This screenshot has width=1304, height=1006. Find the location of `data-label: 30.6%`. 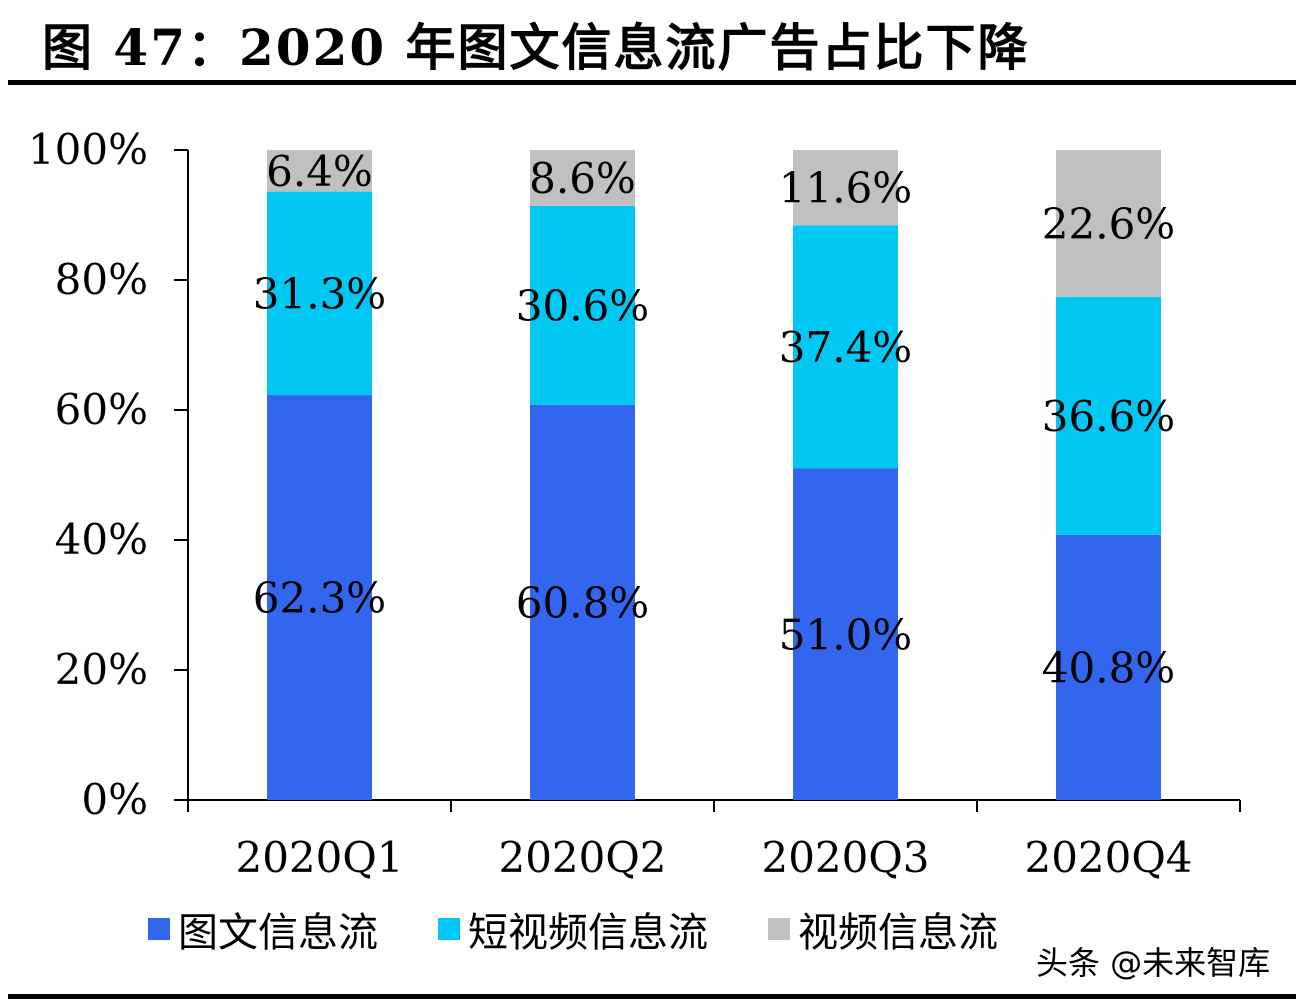

data-label: 30.6% is located at coordinates (582, 305).